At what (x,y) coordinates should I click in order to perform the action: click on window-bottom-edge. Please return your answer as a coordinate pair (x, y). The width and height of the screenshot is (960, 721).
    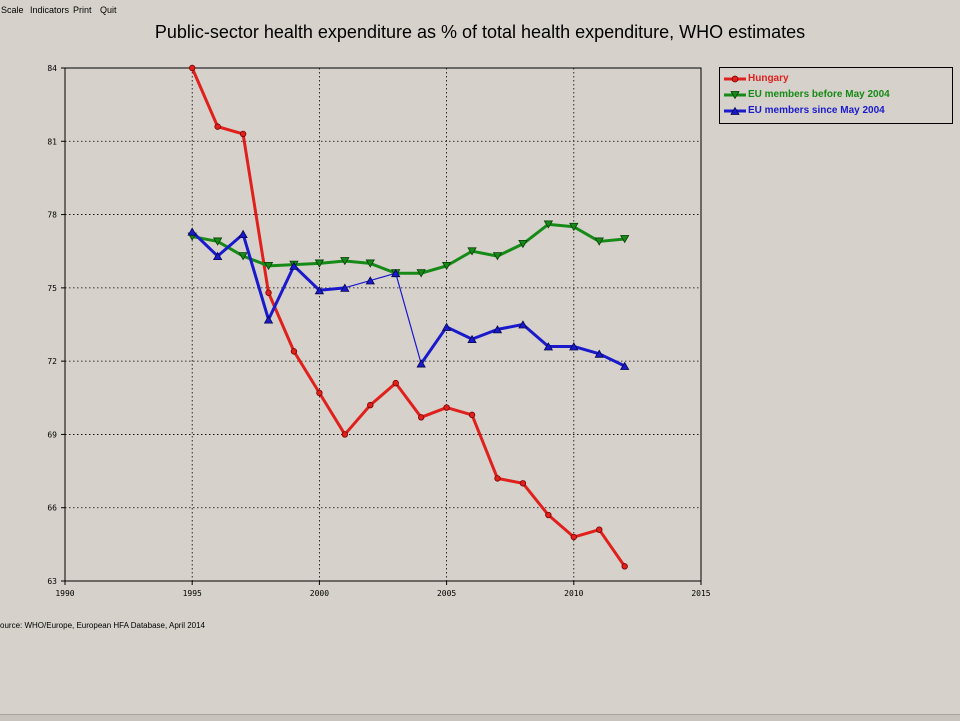
    Looking at the image, I should click on (480, 717).